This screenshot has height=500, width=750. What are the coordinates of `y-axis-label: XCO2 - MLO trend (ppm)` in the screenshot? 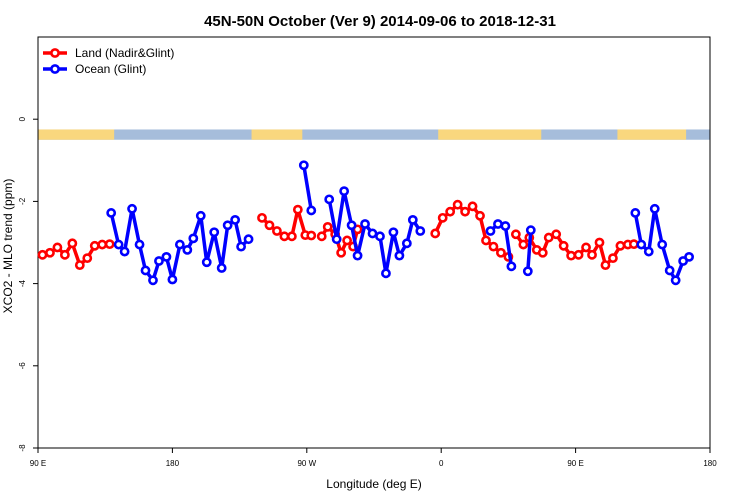 It's located at (8, 246).